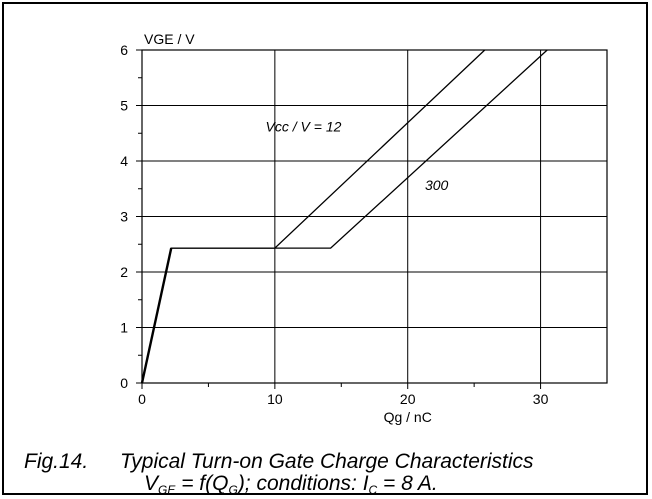 The height and width of the screenshot is (499, 652). I want to click on formula-i-sub: C, so click(373, 490).